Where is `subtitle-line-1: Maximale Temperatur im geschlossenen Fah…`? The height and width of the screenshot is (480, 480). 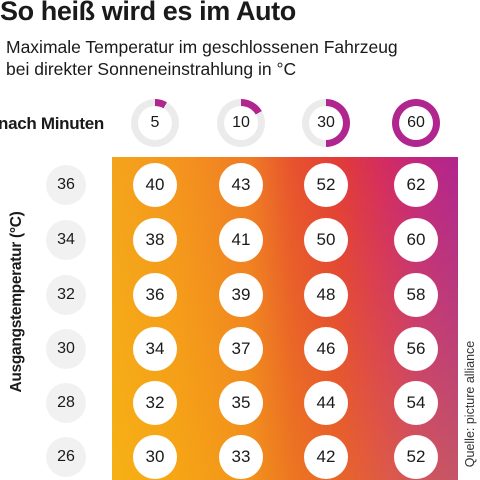
subtitle-line-1: Maximale Temperatur im geschlossenen Fah… is located at coordinates (202, 47).